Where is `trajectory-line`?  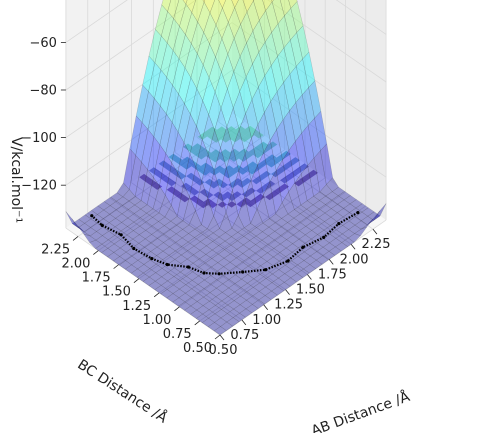 trajectory-line is located at coordinates (225, 243).